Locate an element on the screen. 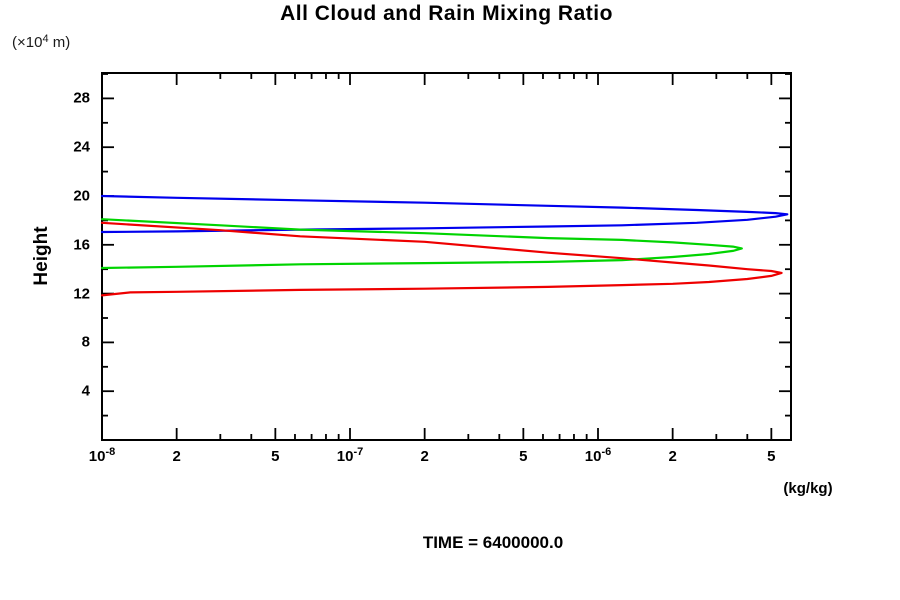  y-axis-unit-label: (×104 m) is located at coordinates (41, 42).